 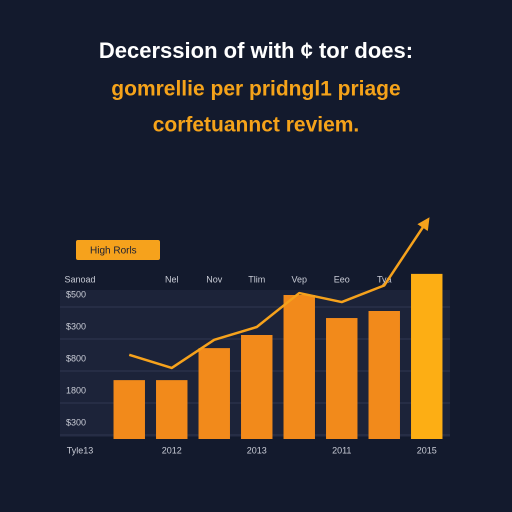 What do you see at coordinates (172, 279) in the screenshot?
I see `x-tick-label: Nel` at bounding box center [172, 279].